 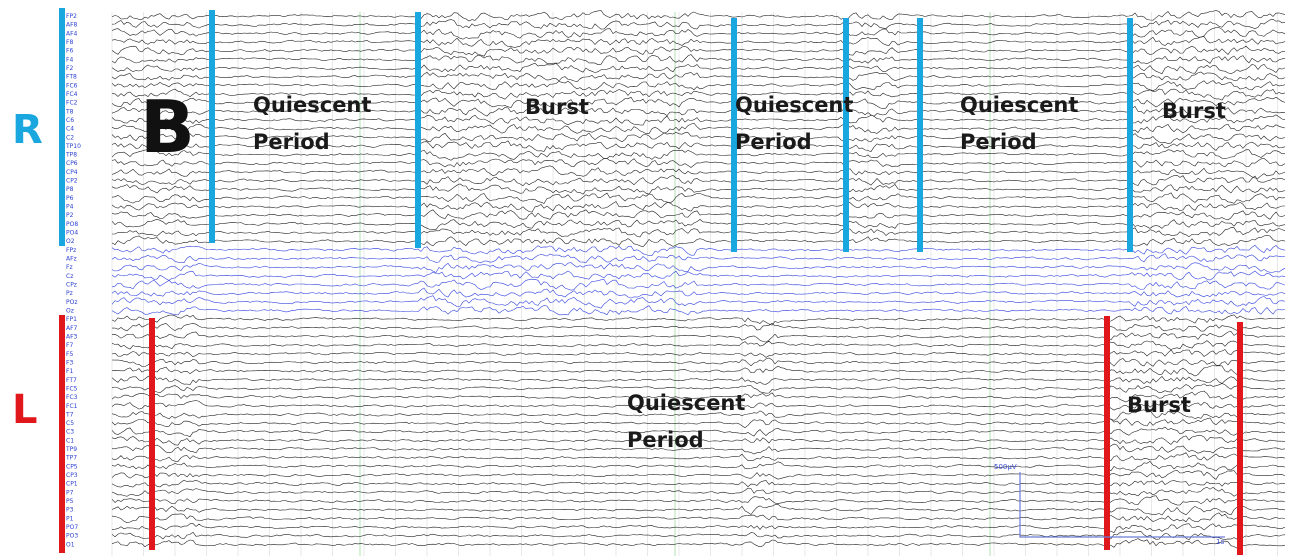 I want to click on panel-label: B, so click(x=167, y=127).